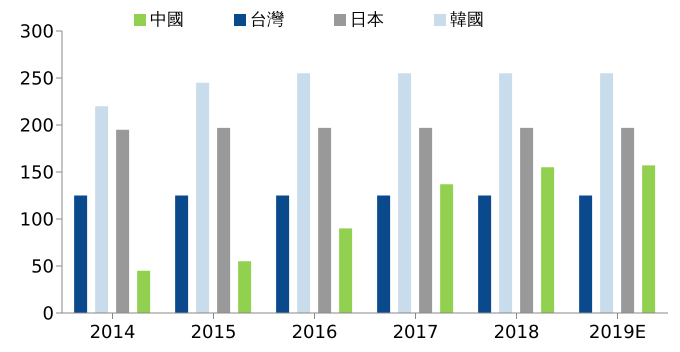 The width and height of the screenshot is (680, 352). I want to click on legend-label: 韓國, so click(467, 20).